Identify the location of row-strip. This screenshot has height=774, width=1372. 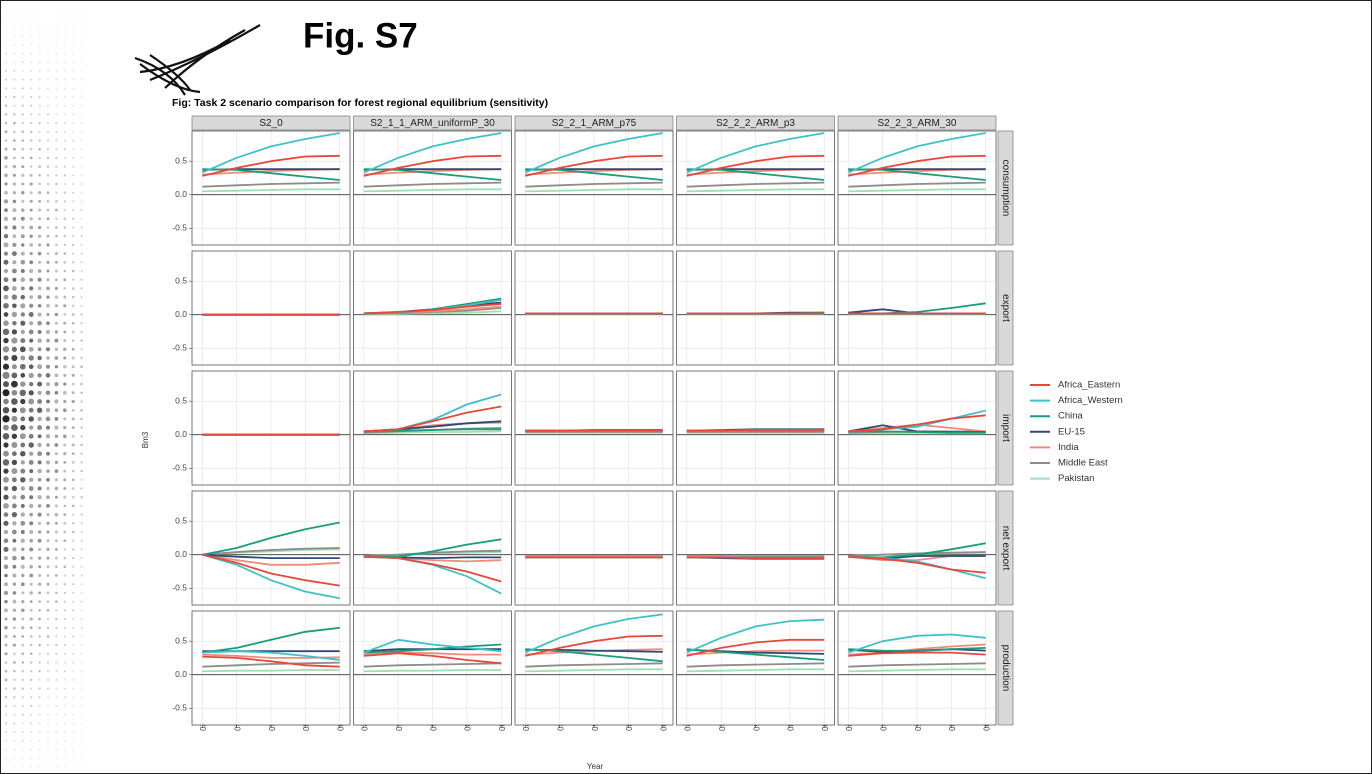
(1005, 668).